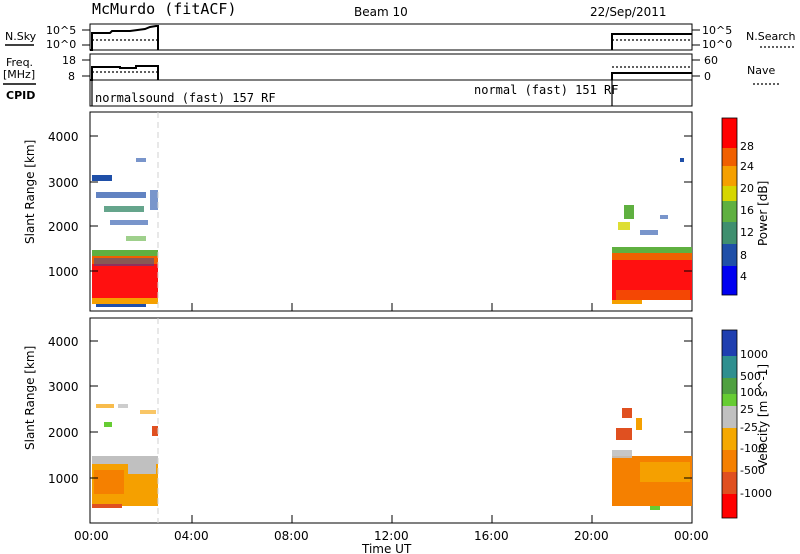 The width and height of the screenshot is (800, 554). What do you see at coordinates (63, 183) in the screenshot?
I see `power-ytick-3000: 3000` at bounding box center [63, 183].